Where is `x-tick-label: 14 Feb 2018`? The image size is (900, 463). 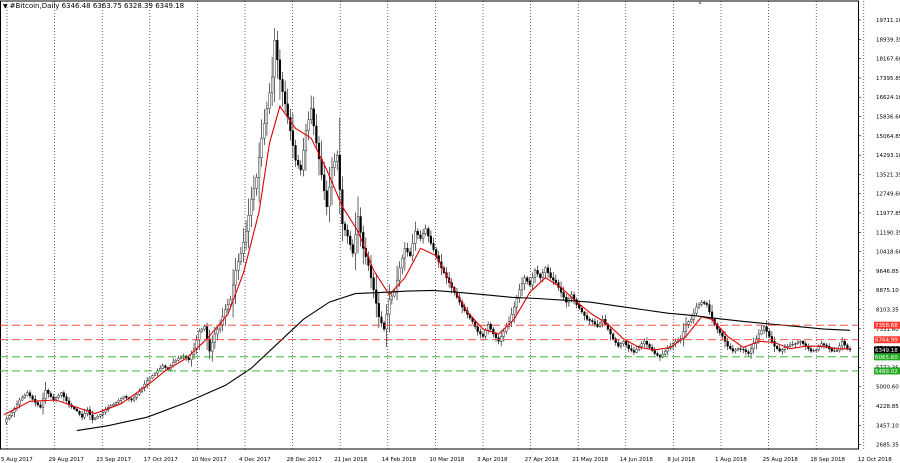 x-tick-label: 14 Feb 2018 is located at coordinates (399, 460).